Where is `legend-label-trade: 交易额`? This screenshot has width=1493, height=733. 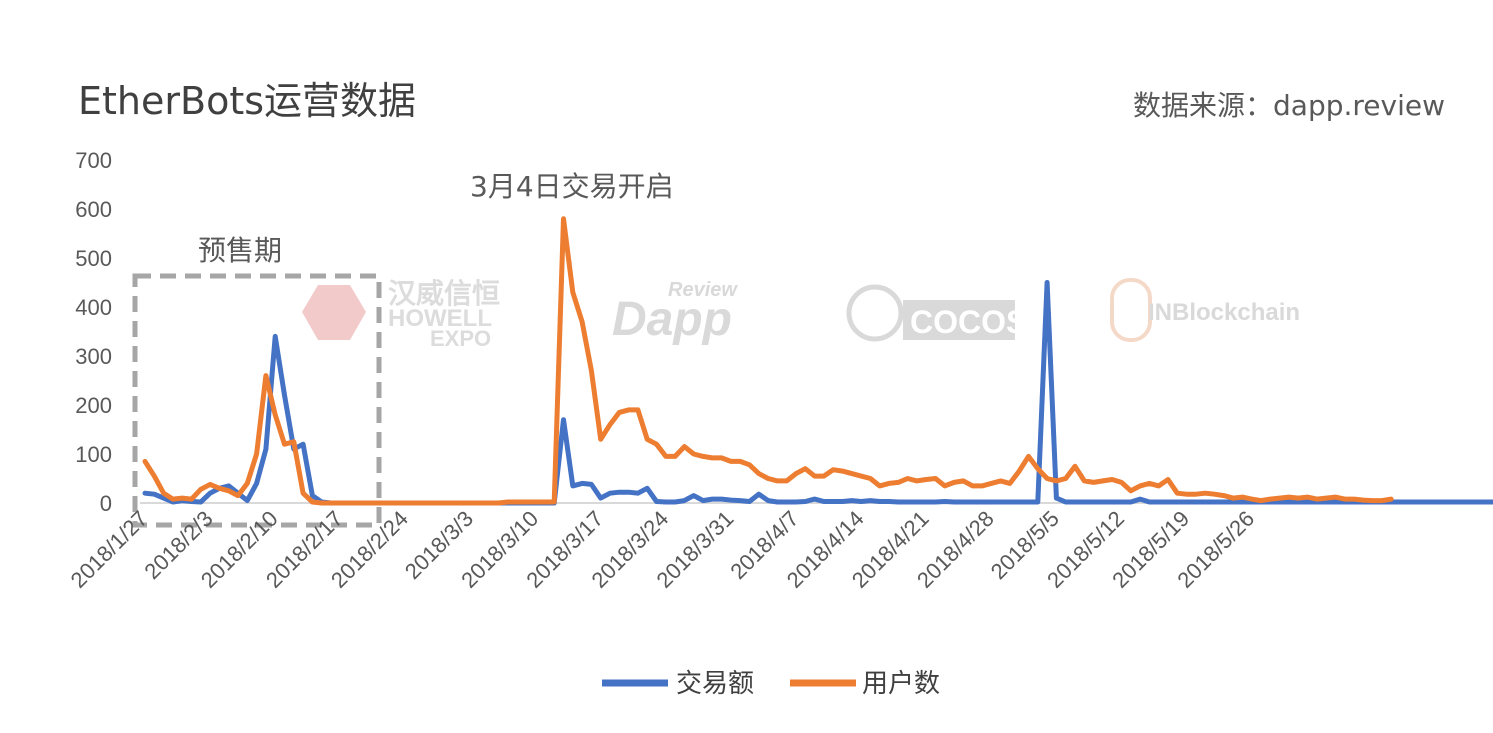
legend-label-trade: 交易额 is located at coordinates (715, 684).